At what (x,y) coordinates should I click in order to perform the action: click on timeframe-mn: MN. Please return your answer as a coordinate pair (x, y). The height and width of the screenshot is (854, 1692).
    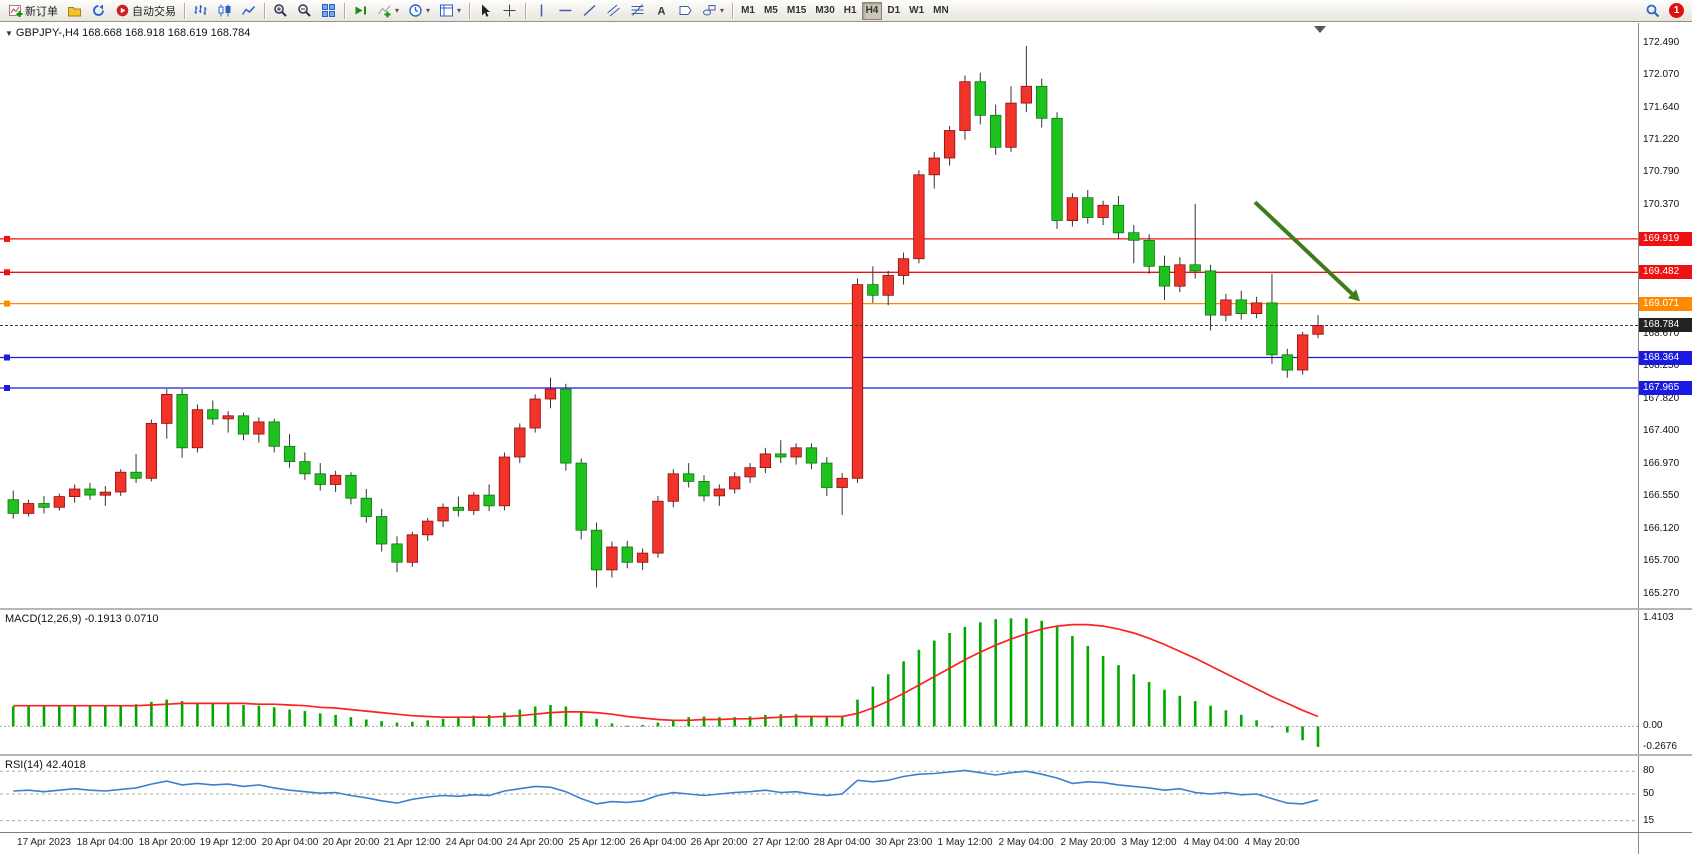
    Looking at the image, I should click on (941, 11).